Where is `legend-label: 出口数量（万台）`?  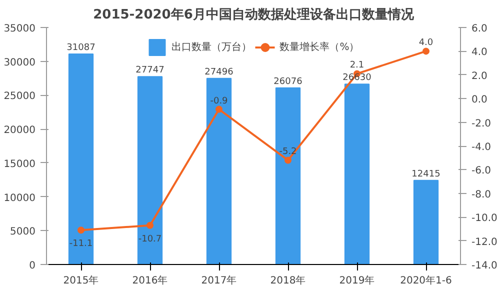 legend-label: 出口数量（万台） is located at coordinates (212, 47).